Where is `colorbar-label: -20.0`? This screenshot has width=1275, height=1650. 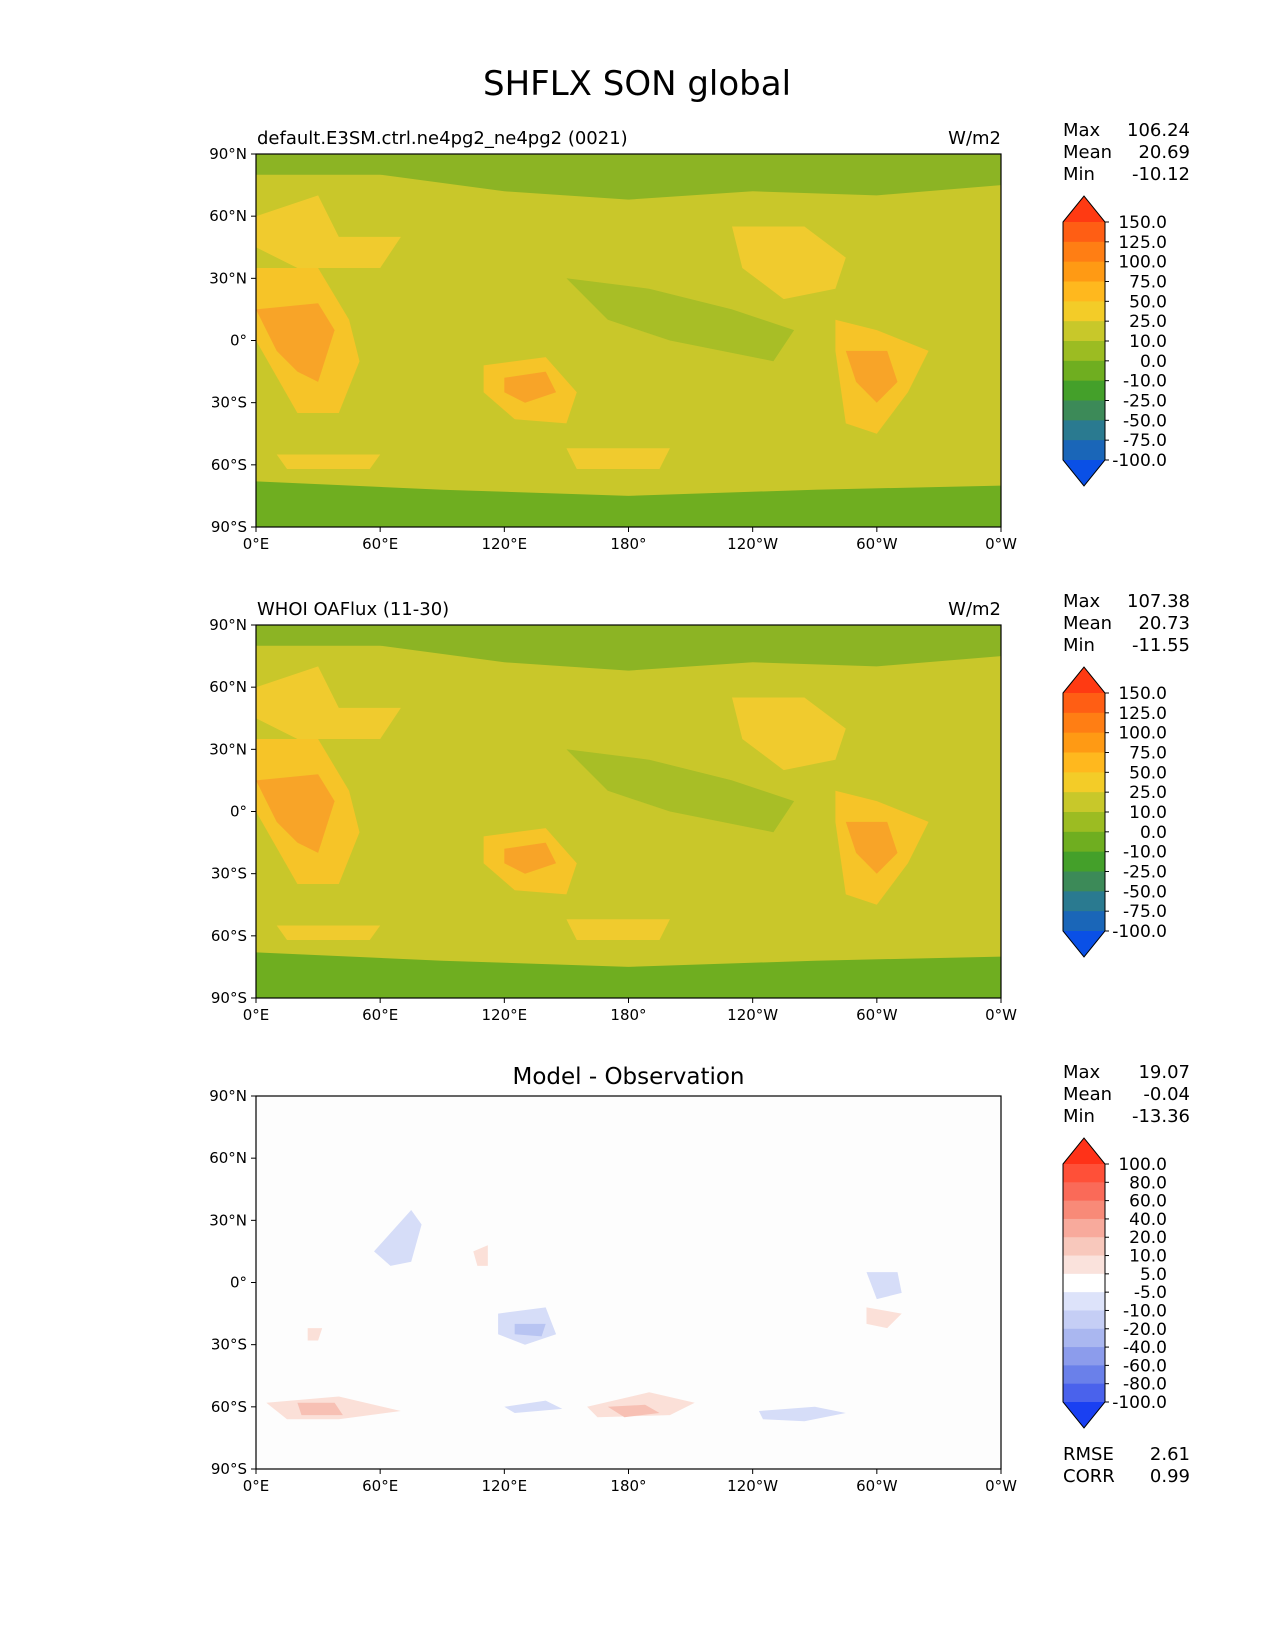 colorbar-label: -20.0 is located at coordinates (1145, 1330).